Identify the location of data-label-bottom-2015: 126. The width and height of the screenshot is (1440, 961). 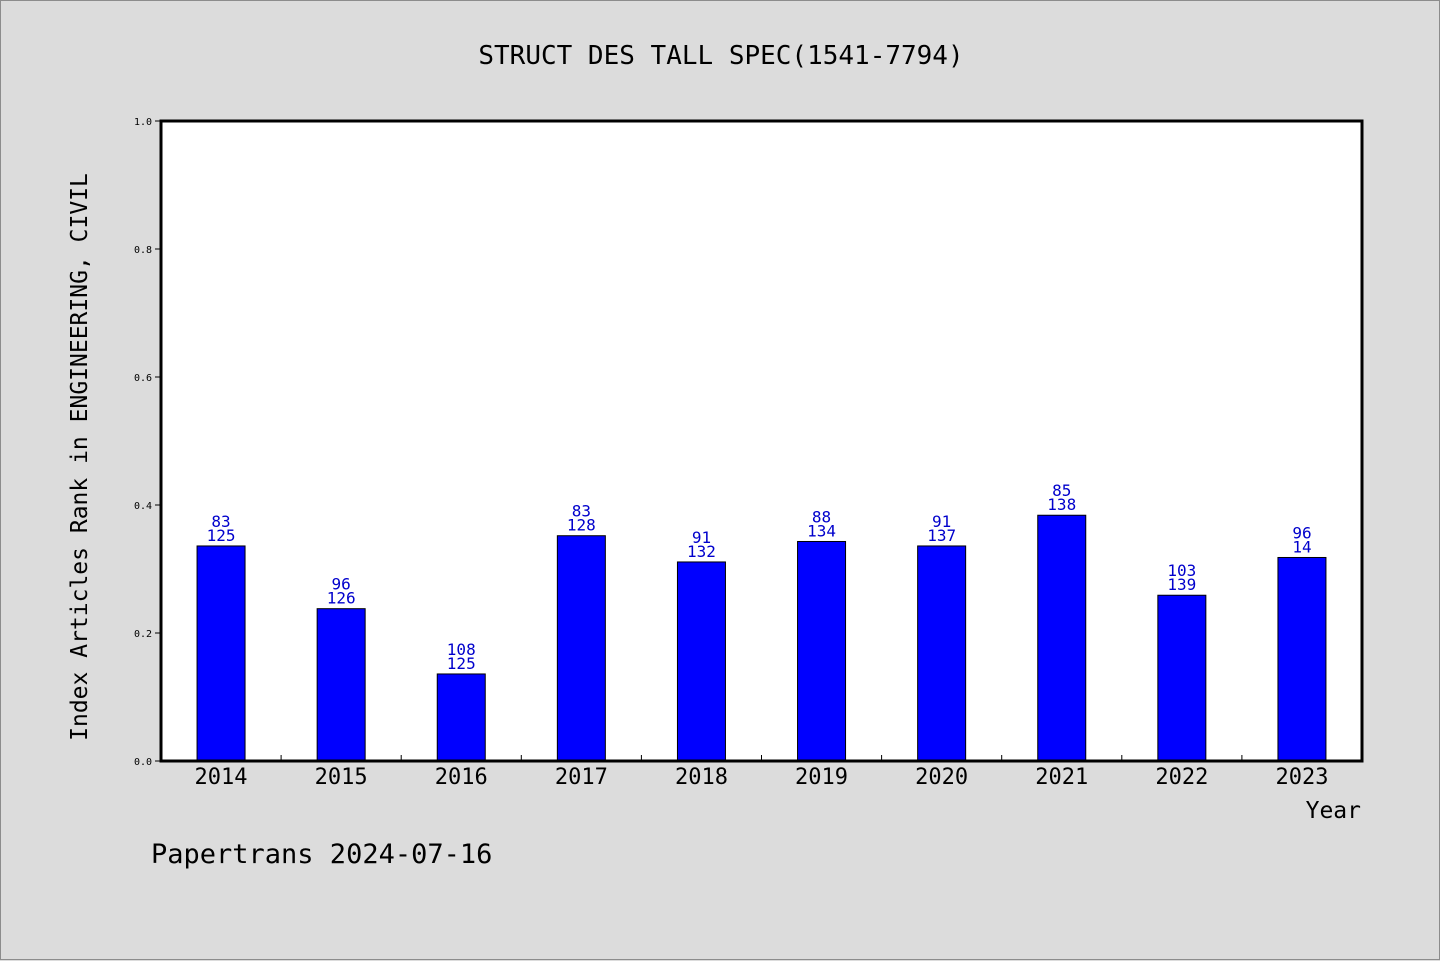
(341, 598).